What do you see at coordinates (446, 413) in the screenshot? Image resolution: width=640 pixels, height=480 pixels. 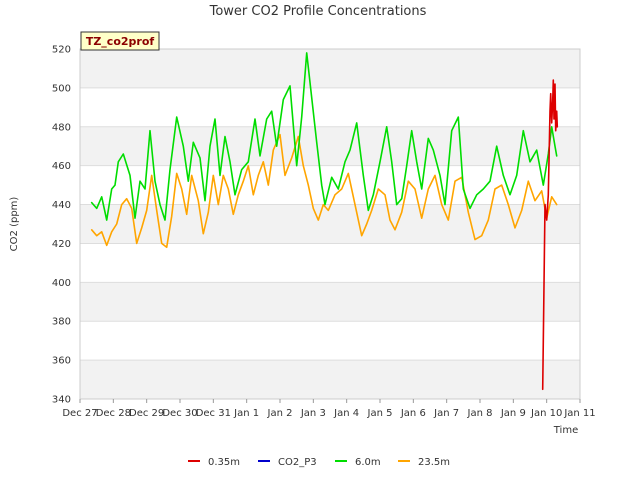 I see `x-tick-label: Jan 7` at bounding box center [446, 413].